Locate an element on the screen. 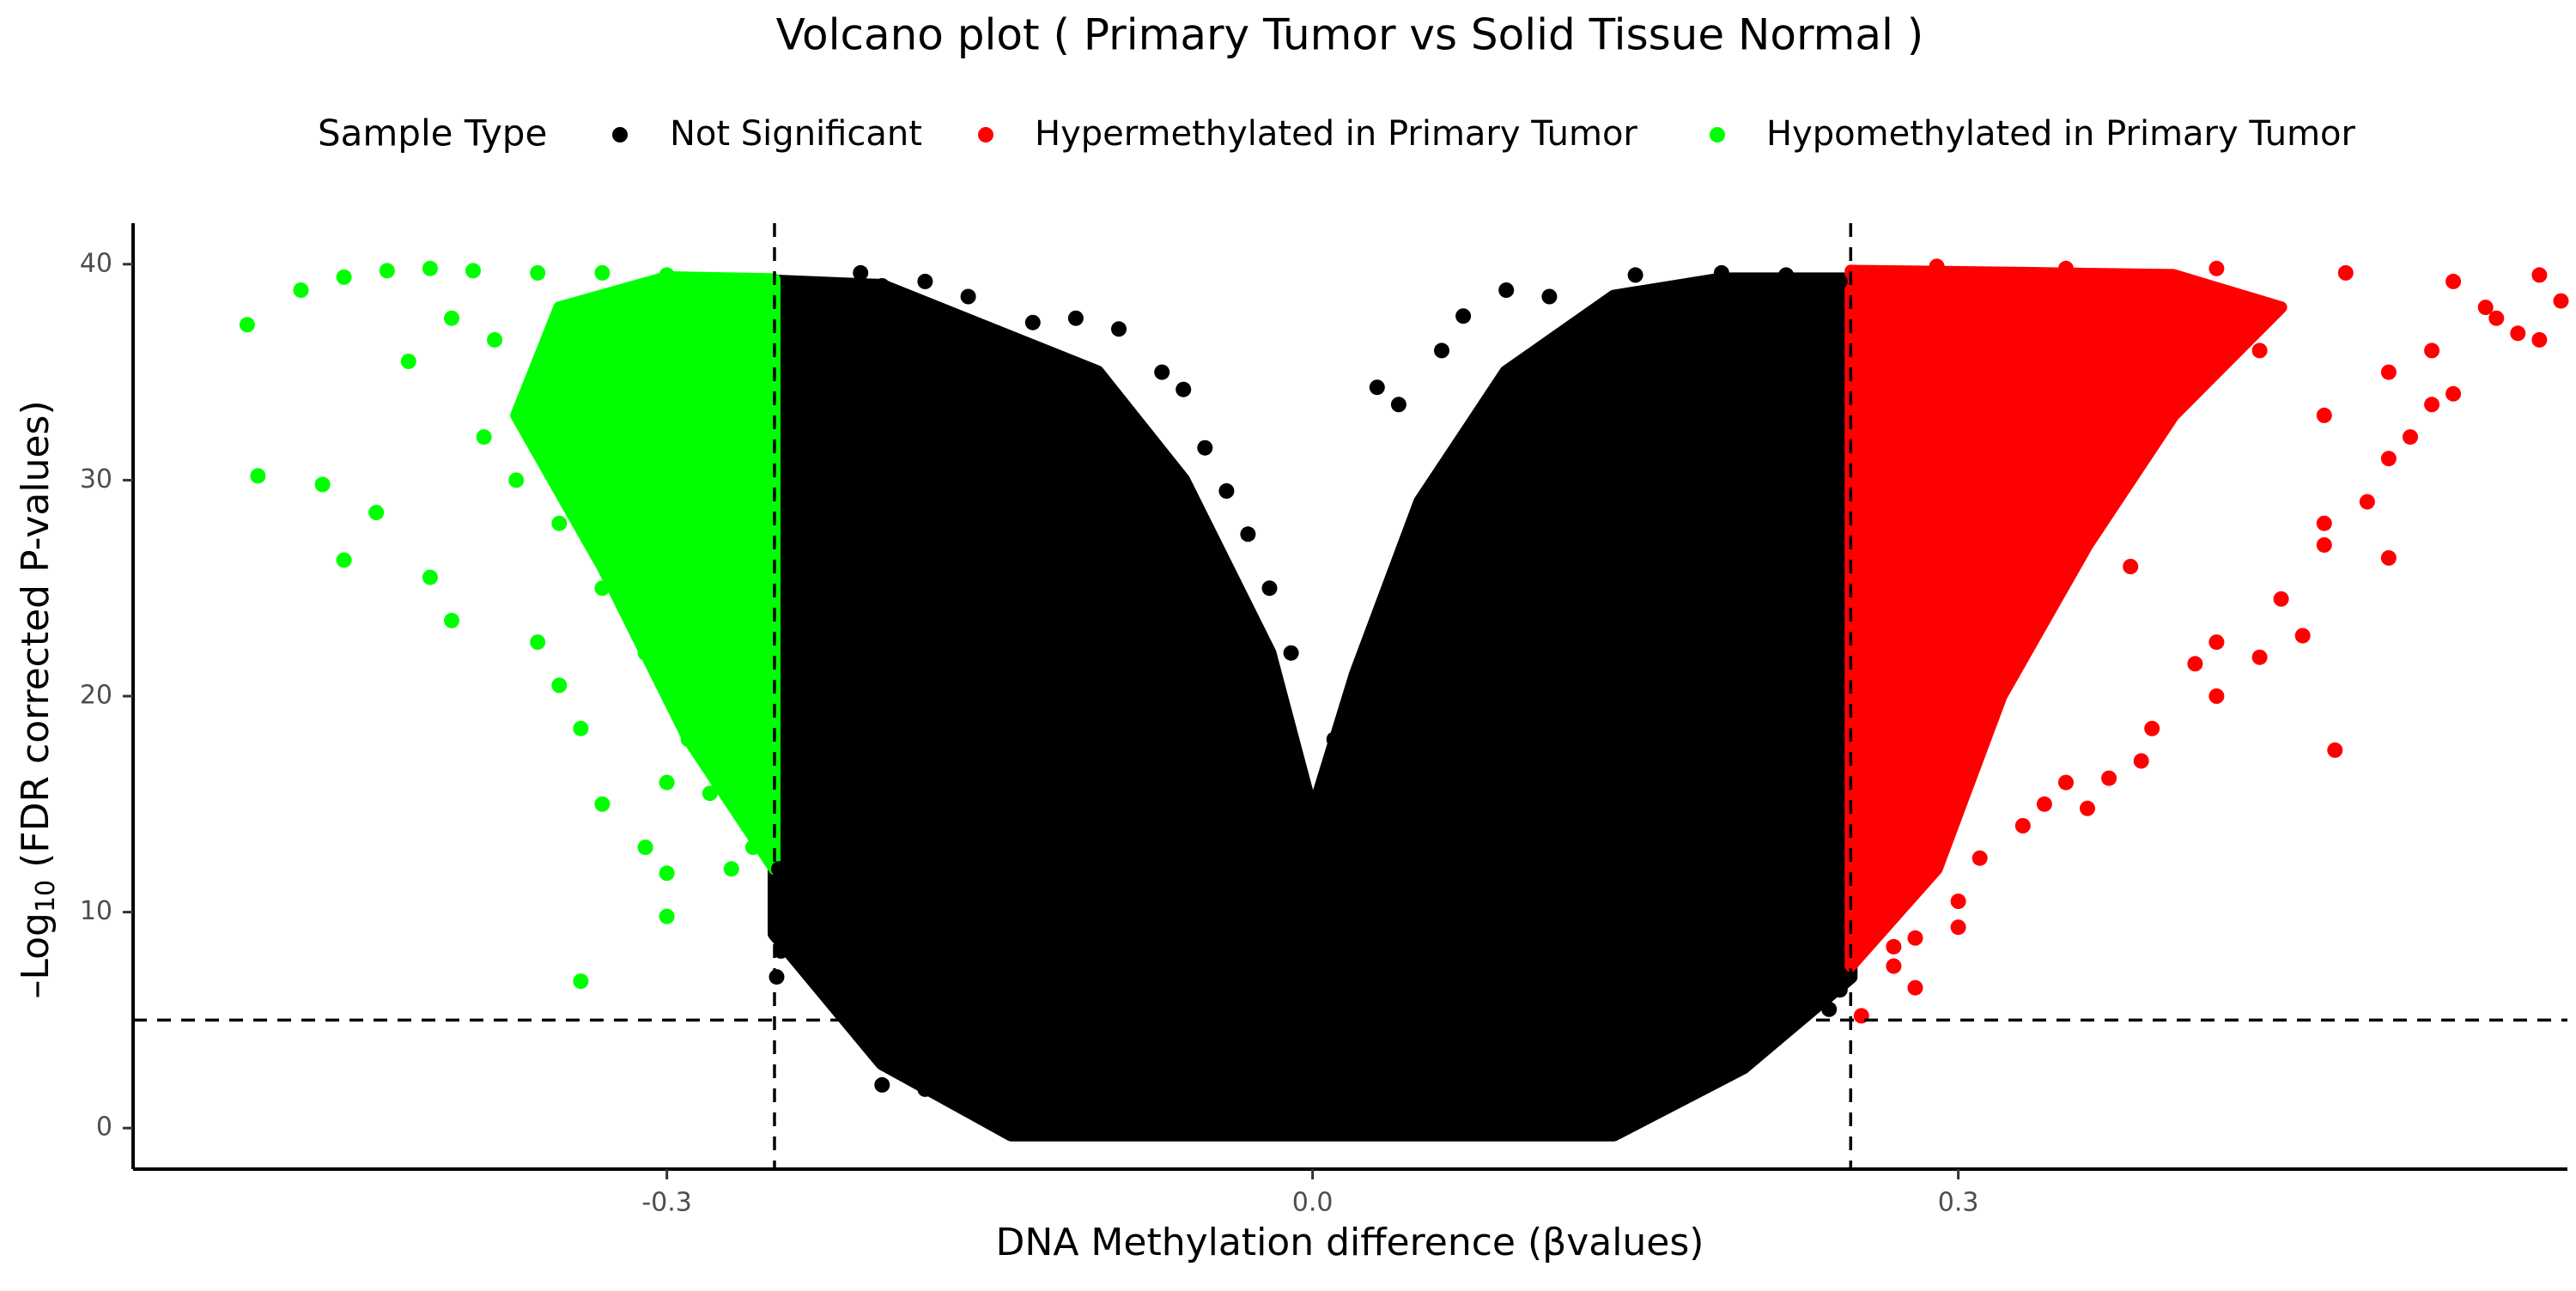 This screenshot has width=2576, height=1291. legend-title: Sample Type is located at coordinates (432, 133).